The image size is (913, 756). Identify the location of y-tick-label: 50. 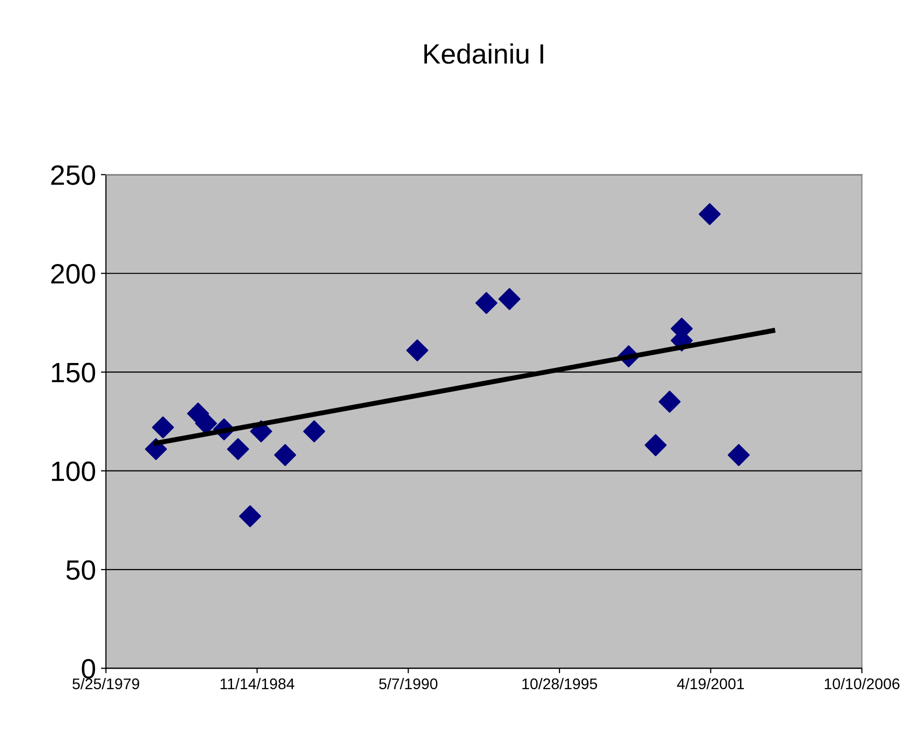
(81, 570).